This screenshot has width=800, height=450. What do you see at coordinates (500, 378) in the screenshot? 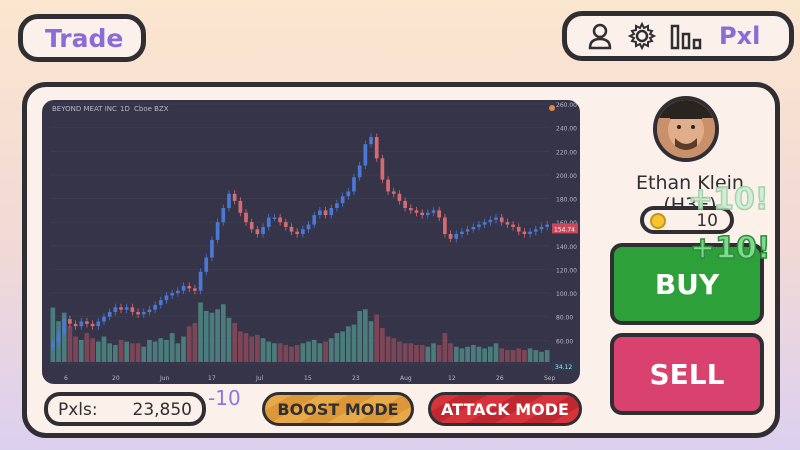
I see `x-tick-label: 26` at bounding box center [500, 378].